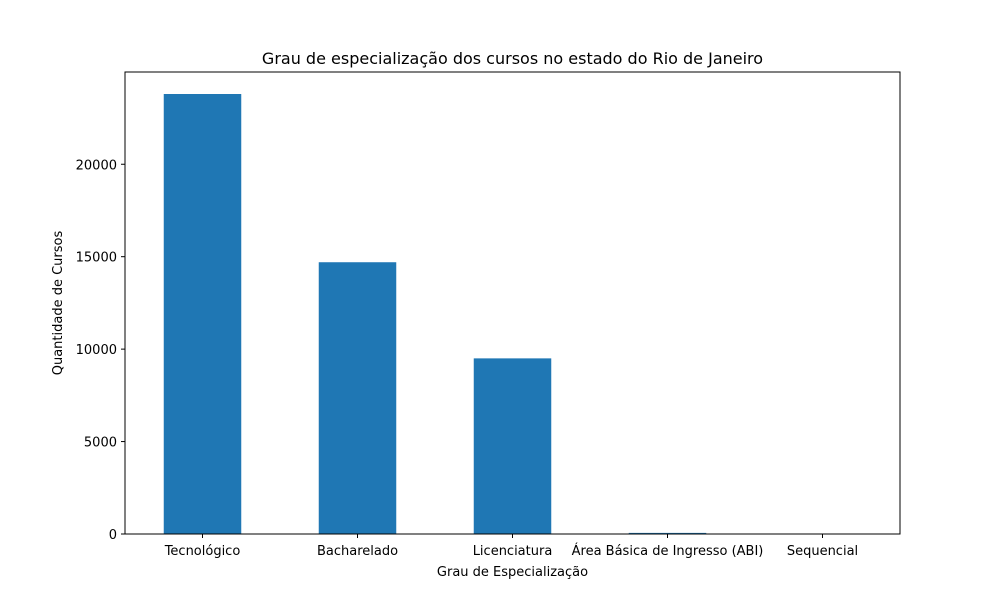 This screenshot has height=600, width=1000. I want to click on x-tick-label: Tecnológico, so click(202, 551).